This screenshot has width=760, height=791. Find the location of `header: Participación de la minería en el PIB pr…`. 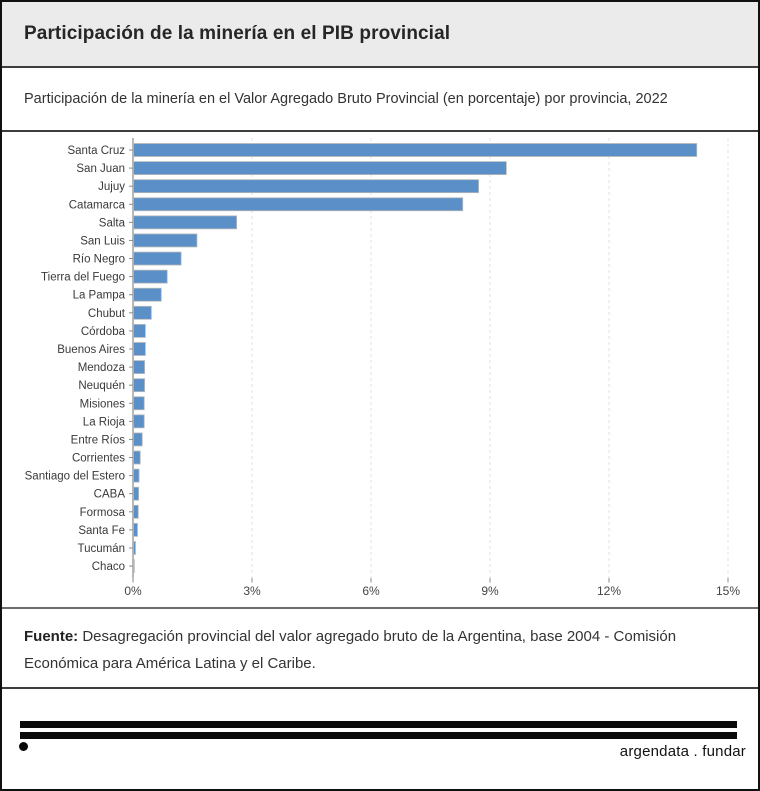

header: Participación de la minería en el PIB pr… is located at coordinates (380, 35).